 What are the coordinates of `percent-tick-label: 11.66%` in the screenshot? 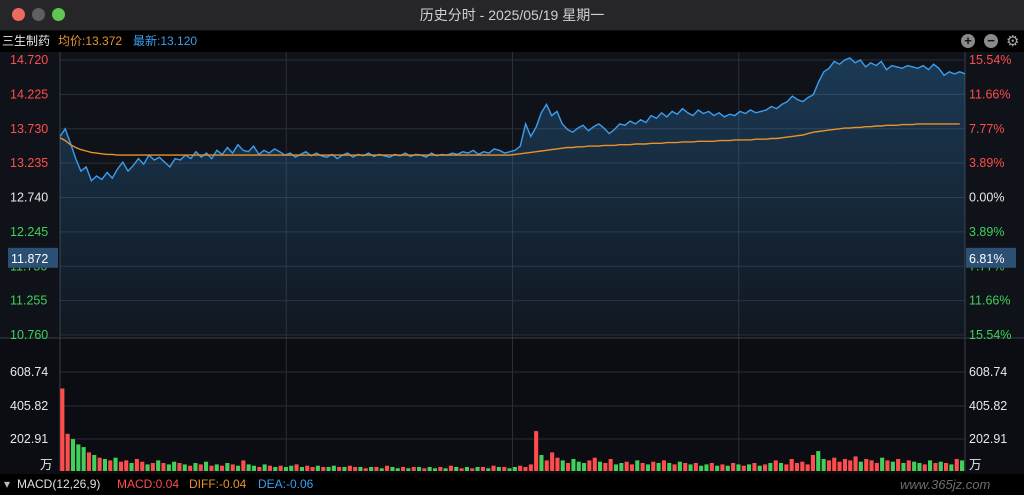 It's located at (989, 301).